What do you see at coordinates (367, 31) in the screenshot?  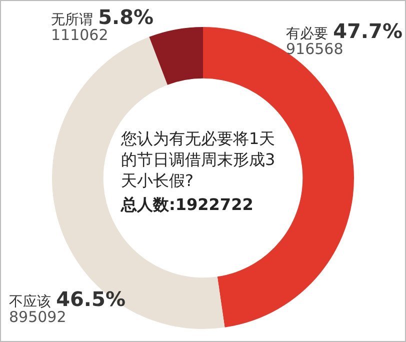 I see `data-label: 47.7%` at bounding box center [367, 31].